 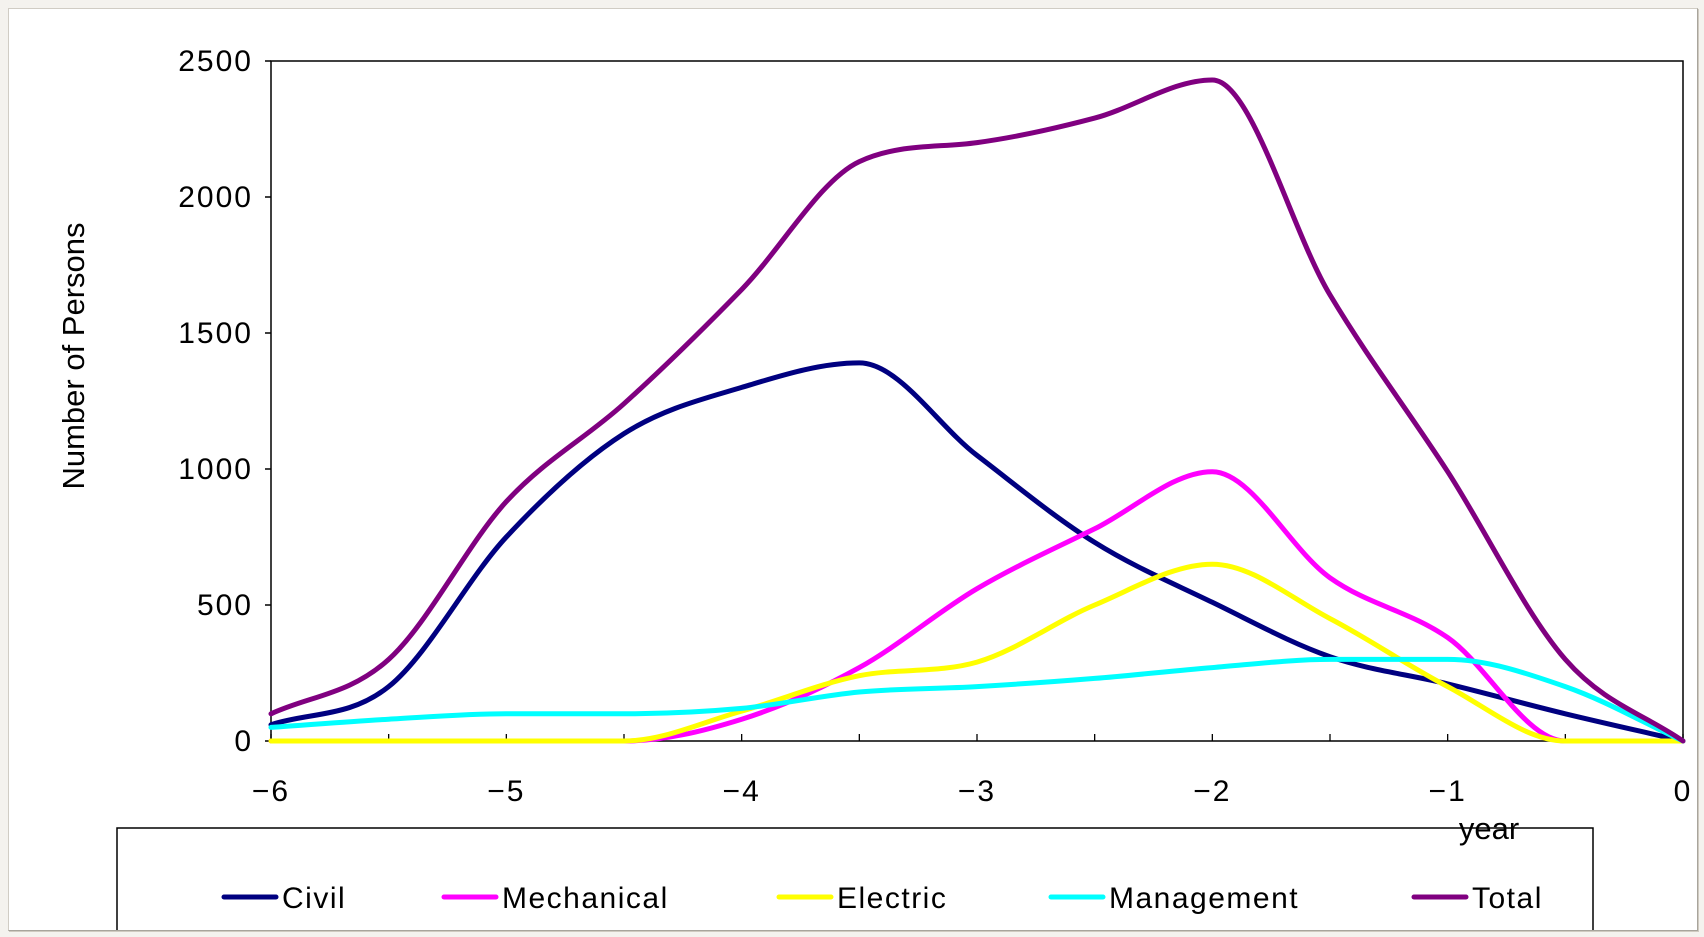 What do you see at coordinates (215, 61) in the screenshot?
I see `y-tick-label: 2500` at bounding box center [215, 61].